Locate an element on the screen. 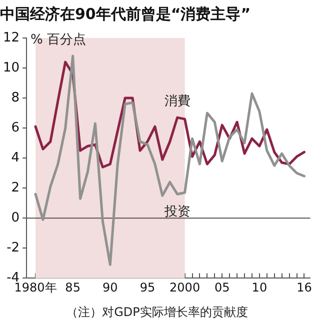  x-tick-label: 95 is located at coordinates (148, 287).